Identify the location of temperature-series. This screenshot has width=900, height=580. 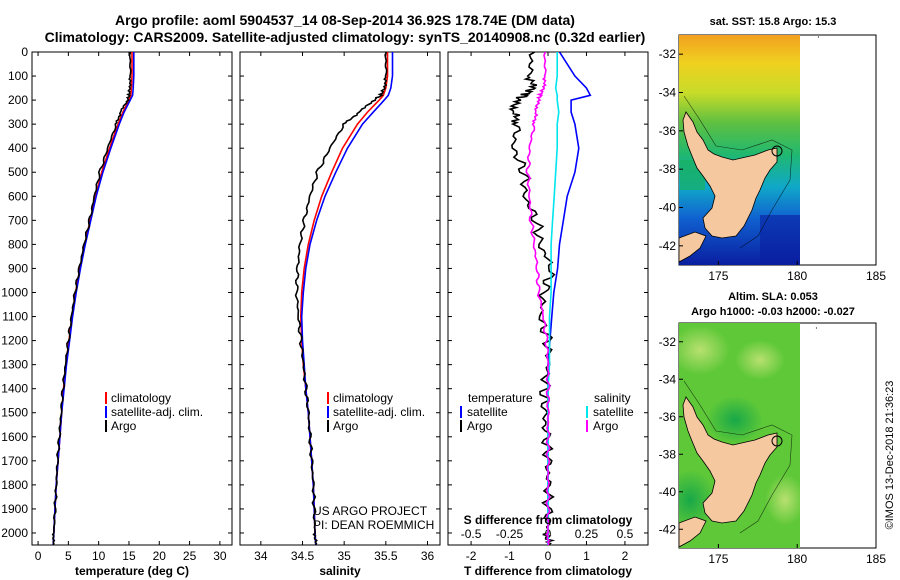
(93, 298).